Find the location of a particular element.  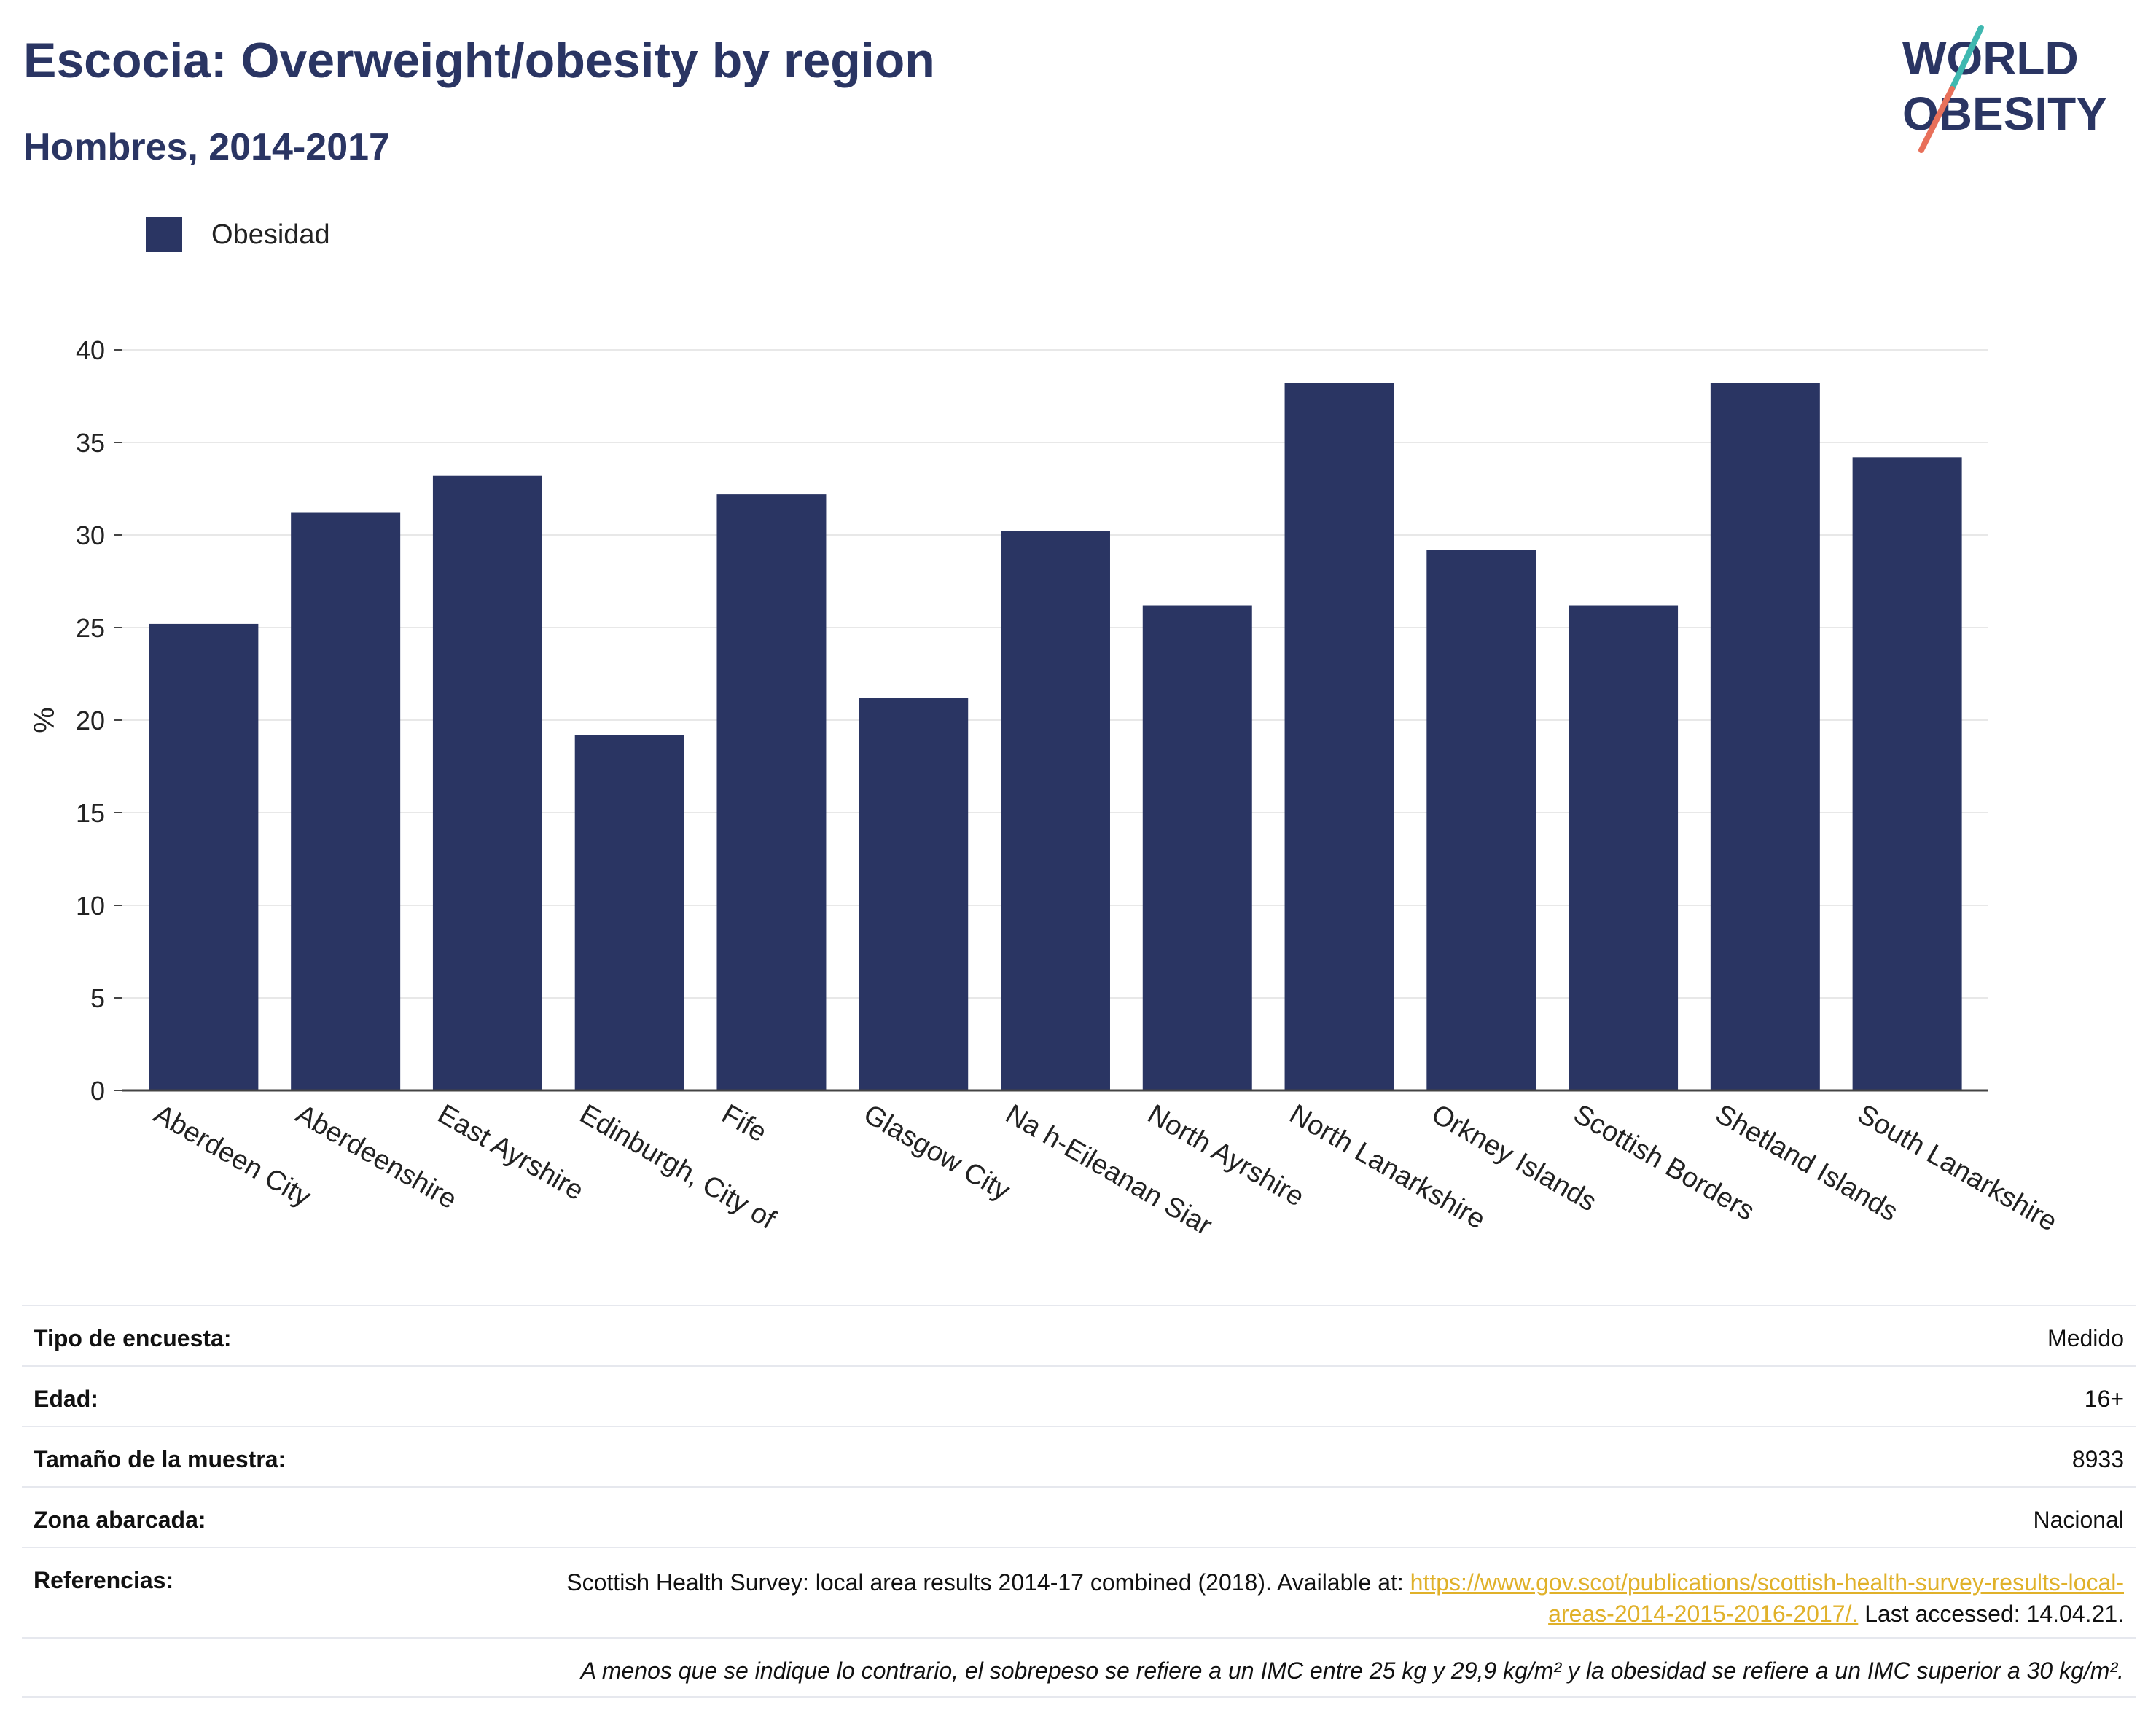

info-row-survey-type: Tipo de encuesta: Medido is located at coordinates (1079, 1335).